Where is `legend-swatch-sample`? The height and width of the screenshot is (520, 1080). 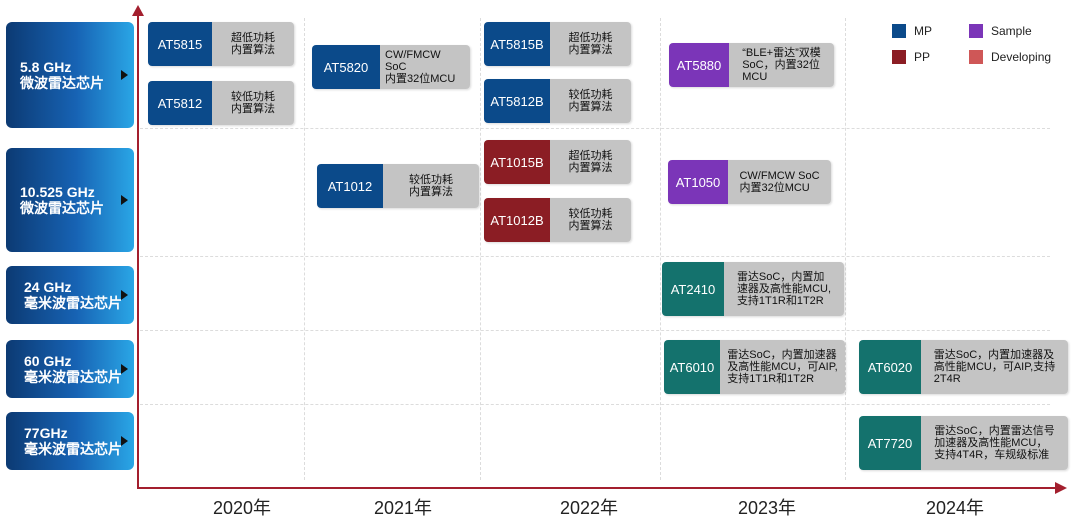 legend-swatch-sample is located at coordinates (976, 31).